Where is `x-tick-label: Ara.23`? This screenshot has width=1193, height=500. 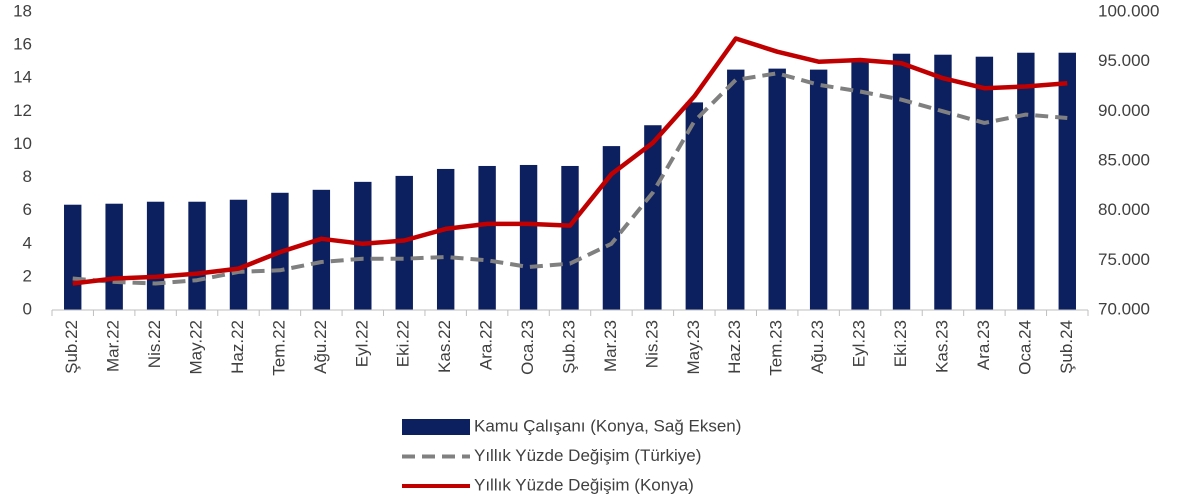 x-tick-label: Ara.23 is located at coordinates (983, 345).